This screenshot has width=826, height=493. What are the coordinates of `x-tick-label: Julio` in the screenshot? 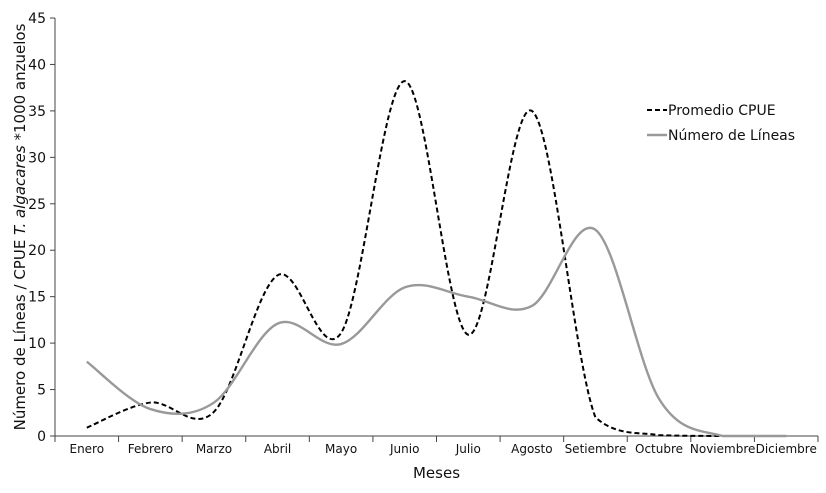 It's located at (468, 449).